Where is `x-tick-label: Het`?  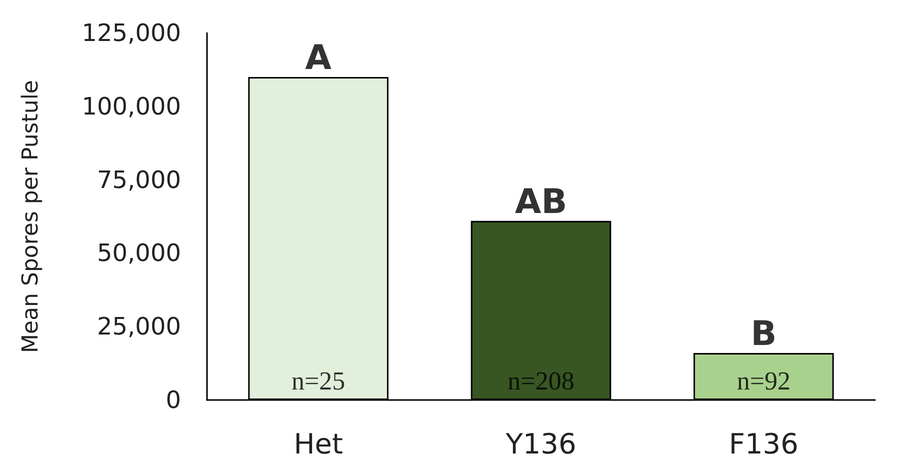
x-tick-label: Het is located at coordinates (318, 444).